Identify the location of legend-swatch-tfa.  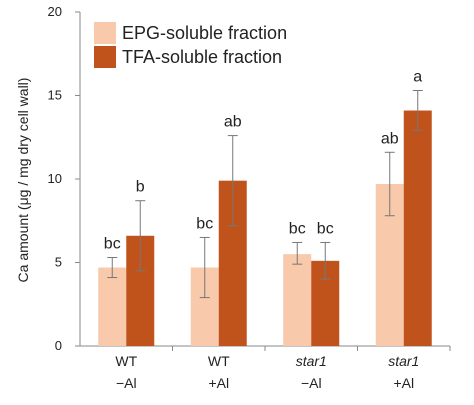
(105, 57).